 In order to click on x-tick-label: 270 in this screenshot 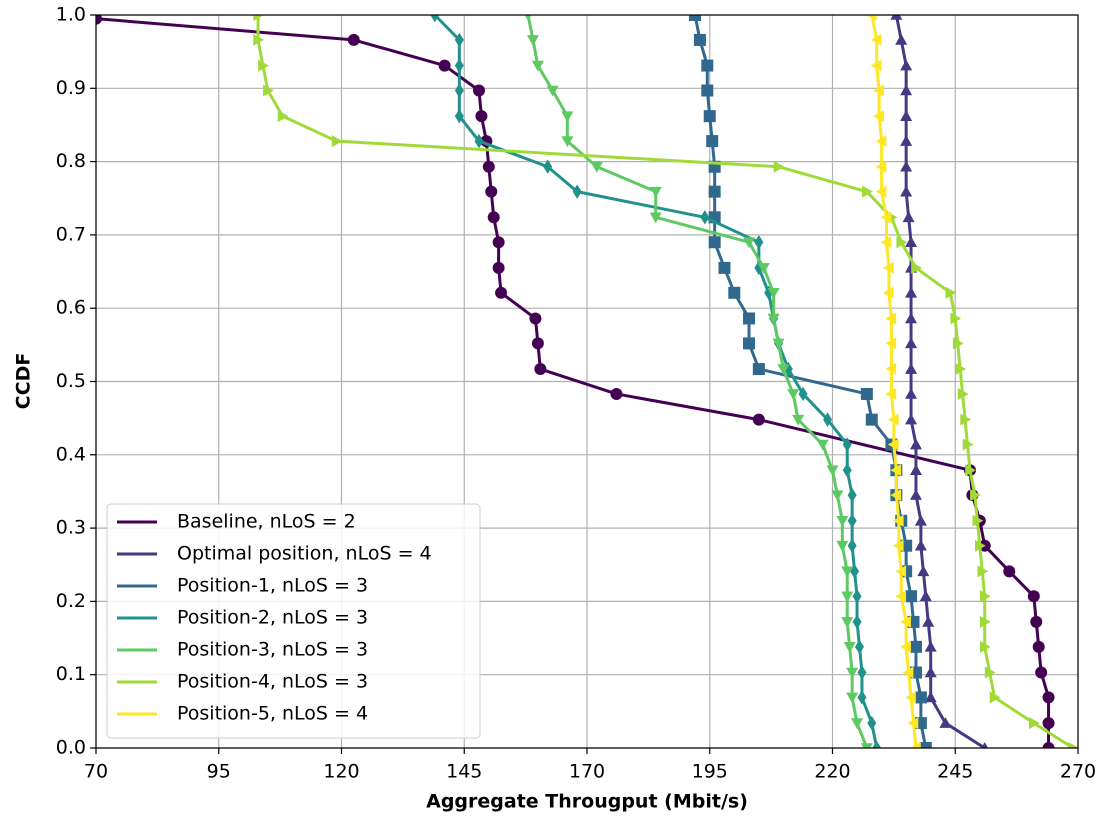, I will do `click(1078, 772)`.